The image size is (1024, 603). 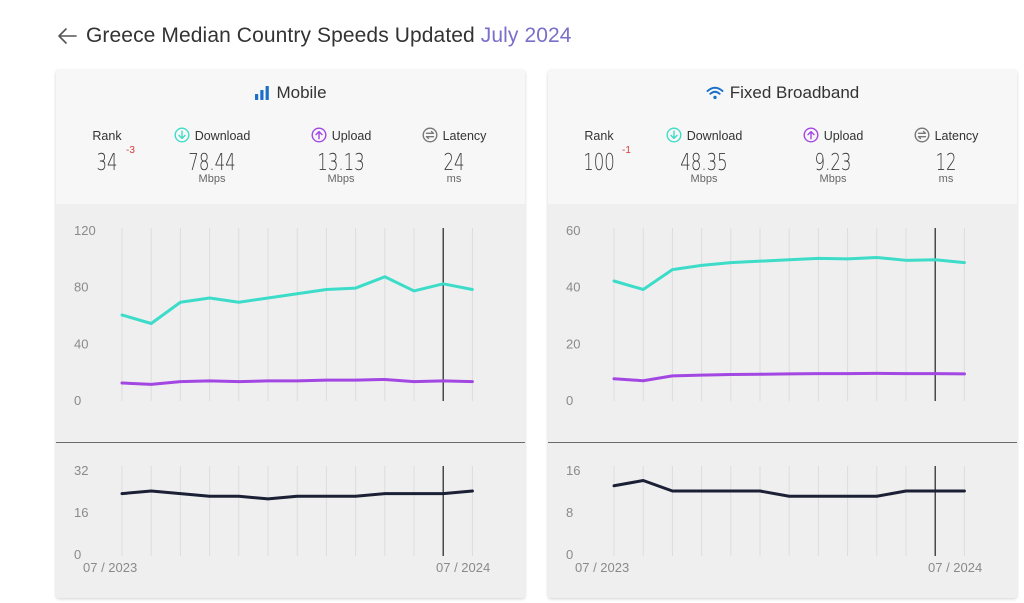 I want to click on fixed-rank-change: -1, so click(x=626, y=150).